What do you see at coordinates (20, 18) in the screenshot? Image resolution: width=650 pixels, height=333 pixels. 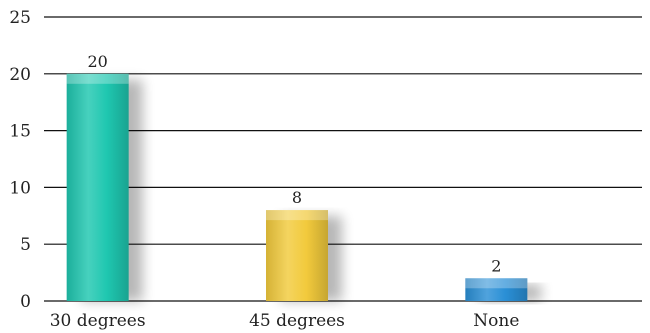 I see `y-tick-label: 25` at bounding box center [20, 18].